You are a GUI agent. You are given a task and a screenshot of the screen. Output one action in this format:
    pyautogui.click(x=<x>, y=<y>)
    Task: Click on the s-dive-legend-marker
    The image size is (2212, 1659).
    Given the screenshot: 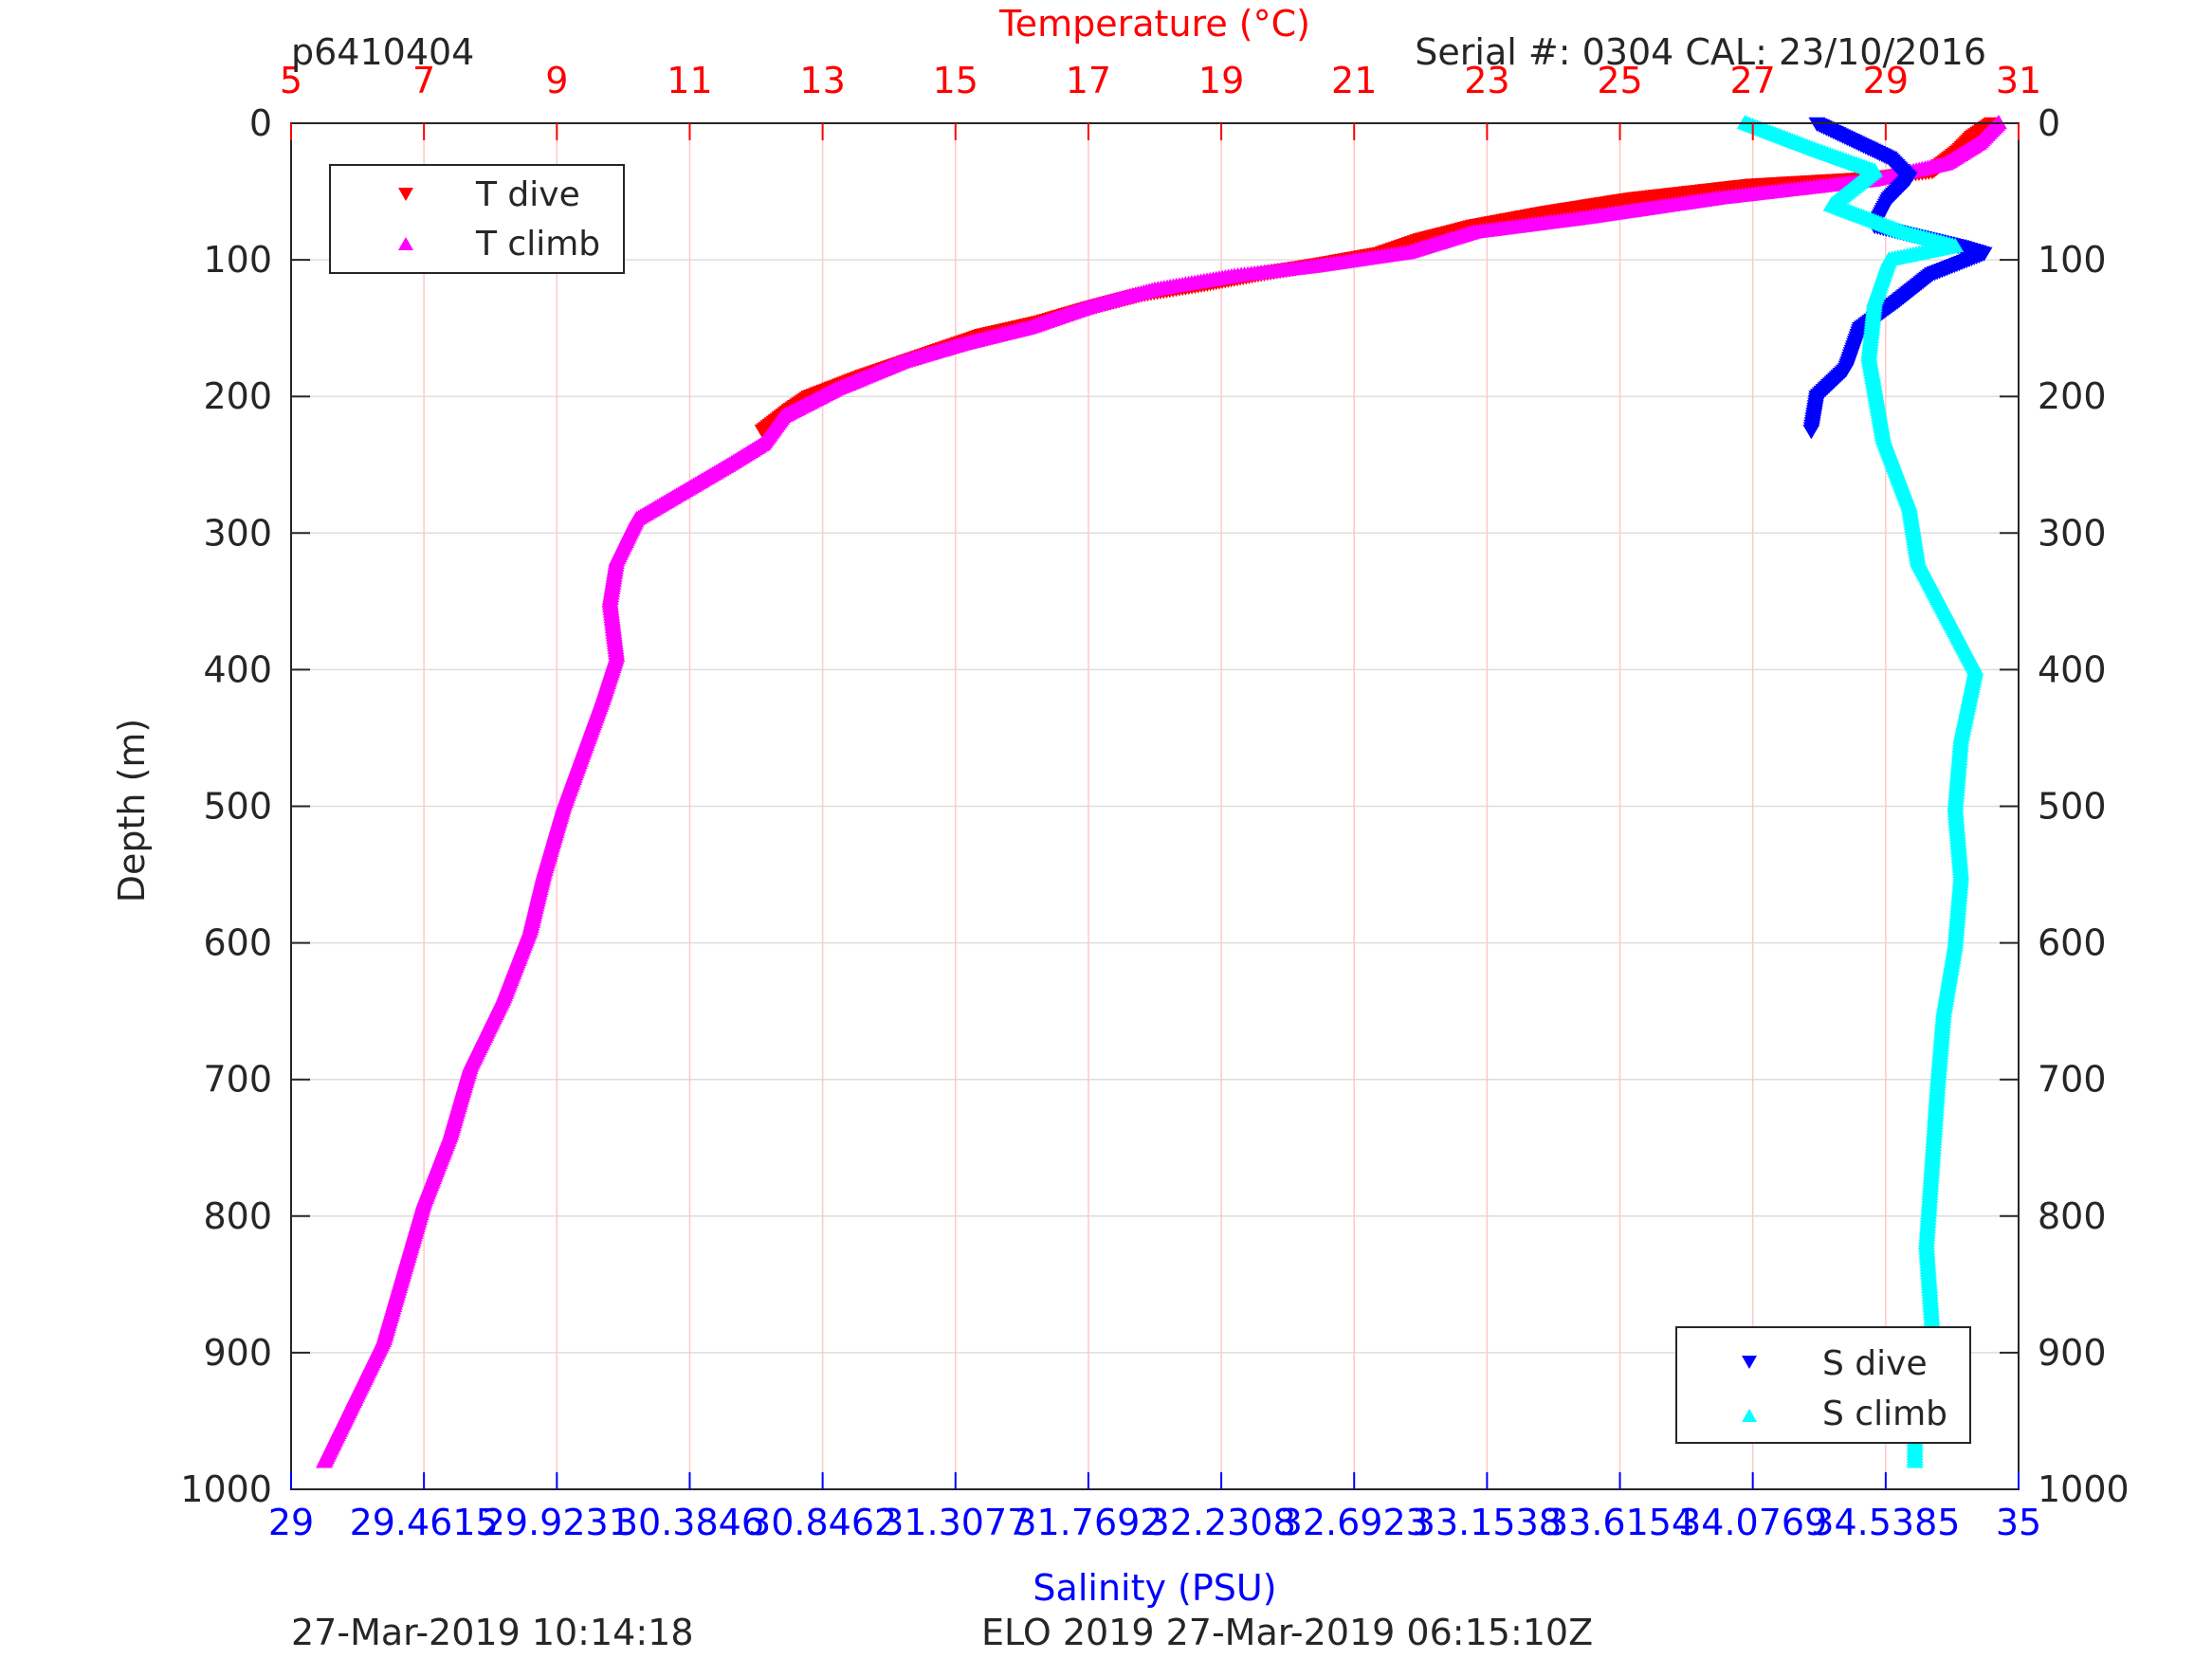 What is the action you would take?
    pyautogui.click(x=1749, y=1362)
    